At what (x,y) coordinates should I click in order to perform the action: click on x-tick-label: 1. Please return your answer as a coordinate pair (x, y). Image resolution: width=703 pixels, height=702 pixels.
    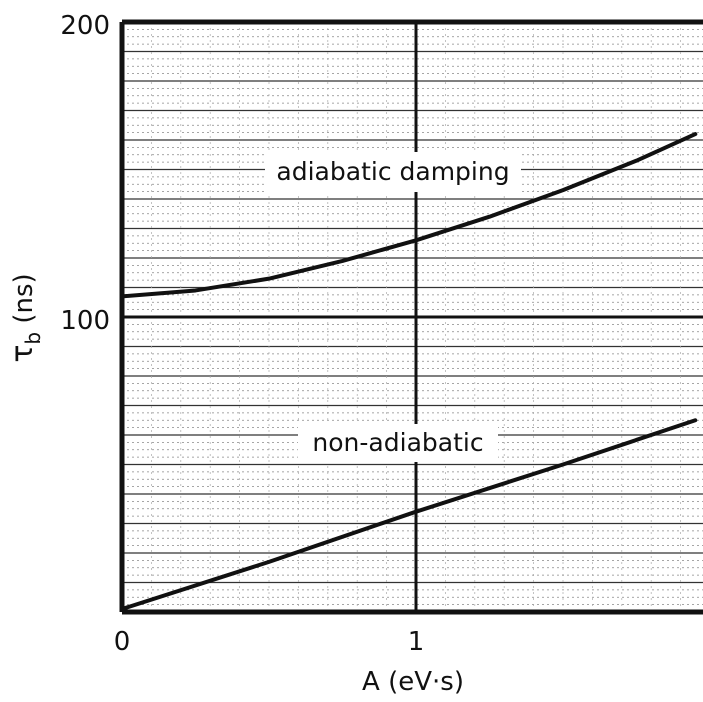
    Looking at the image, I should click on (416, 642).